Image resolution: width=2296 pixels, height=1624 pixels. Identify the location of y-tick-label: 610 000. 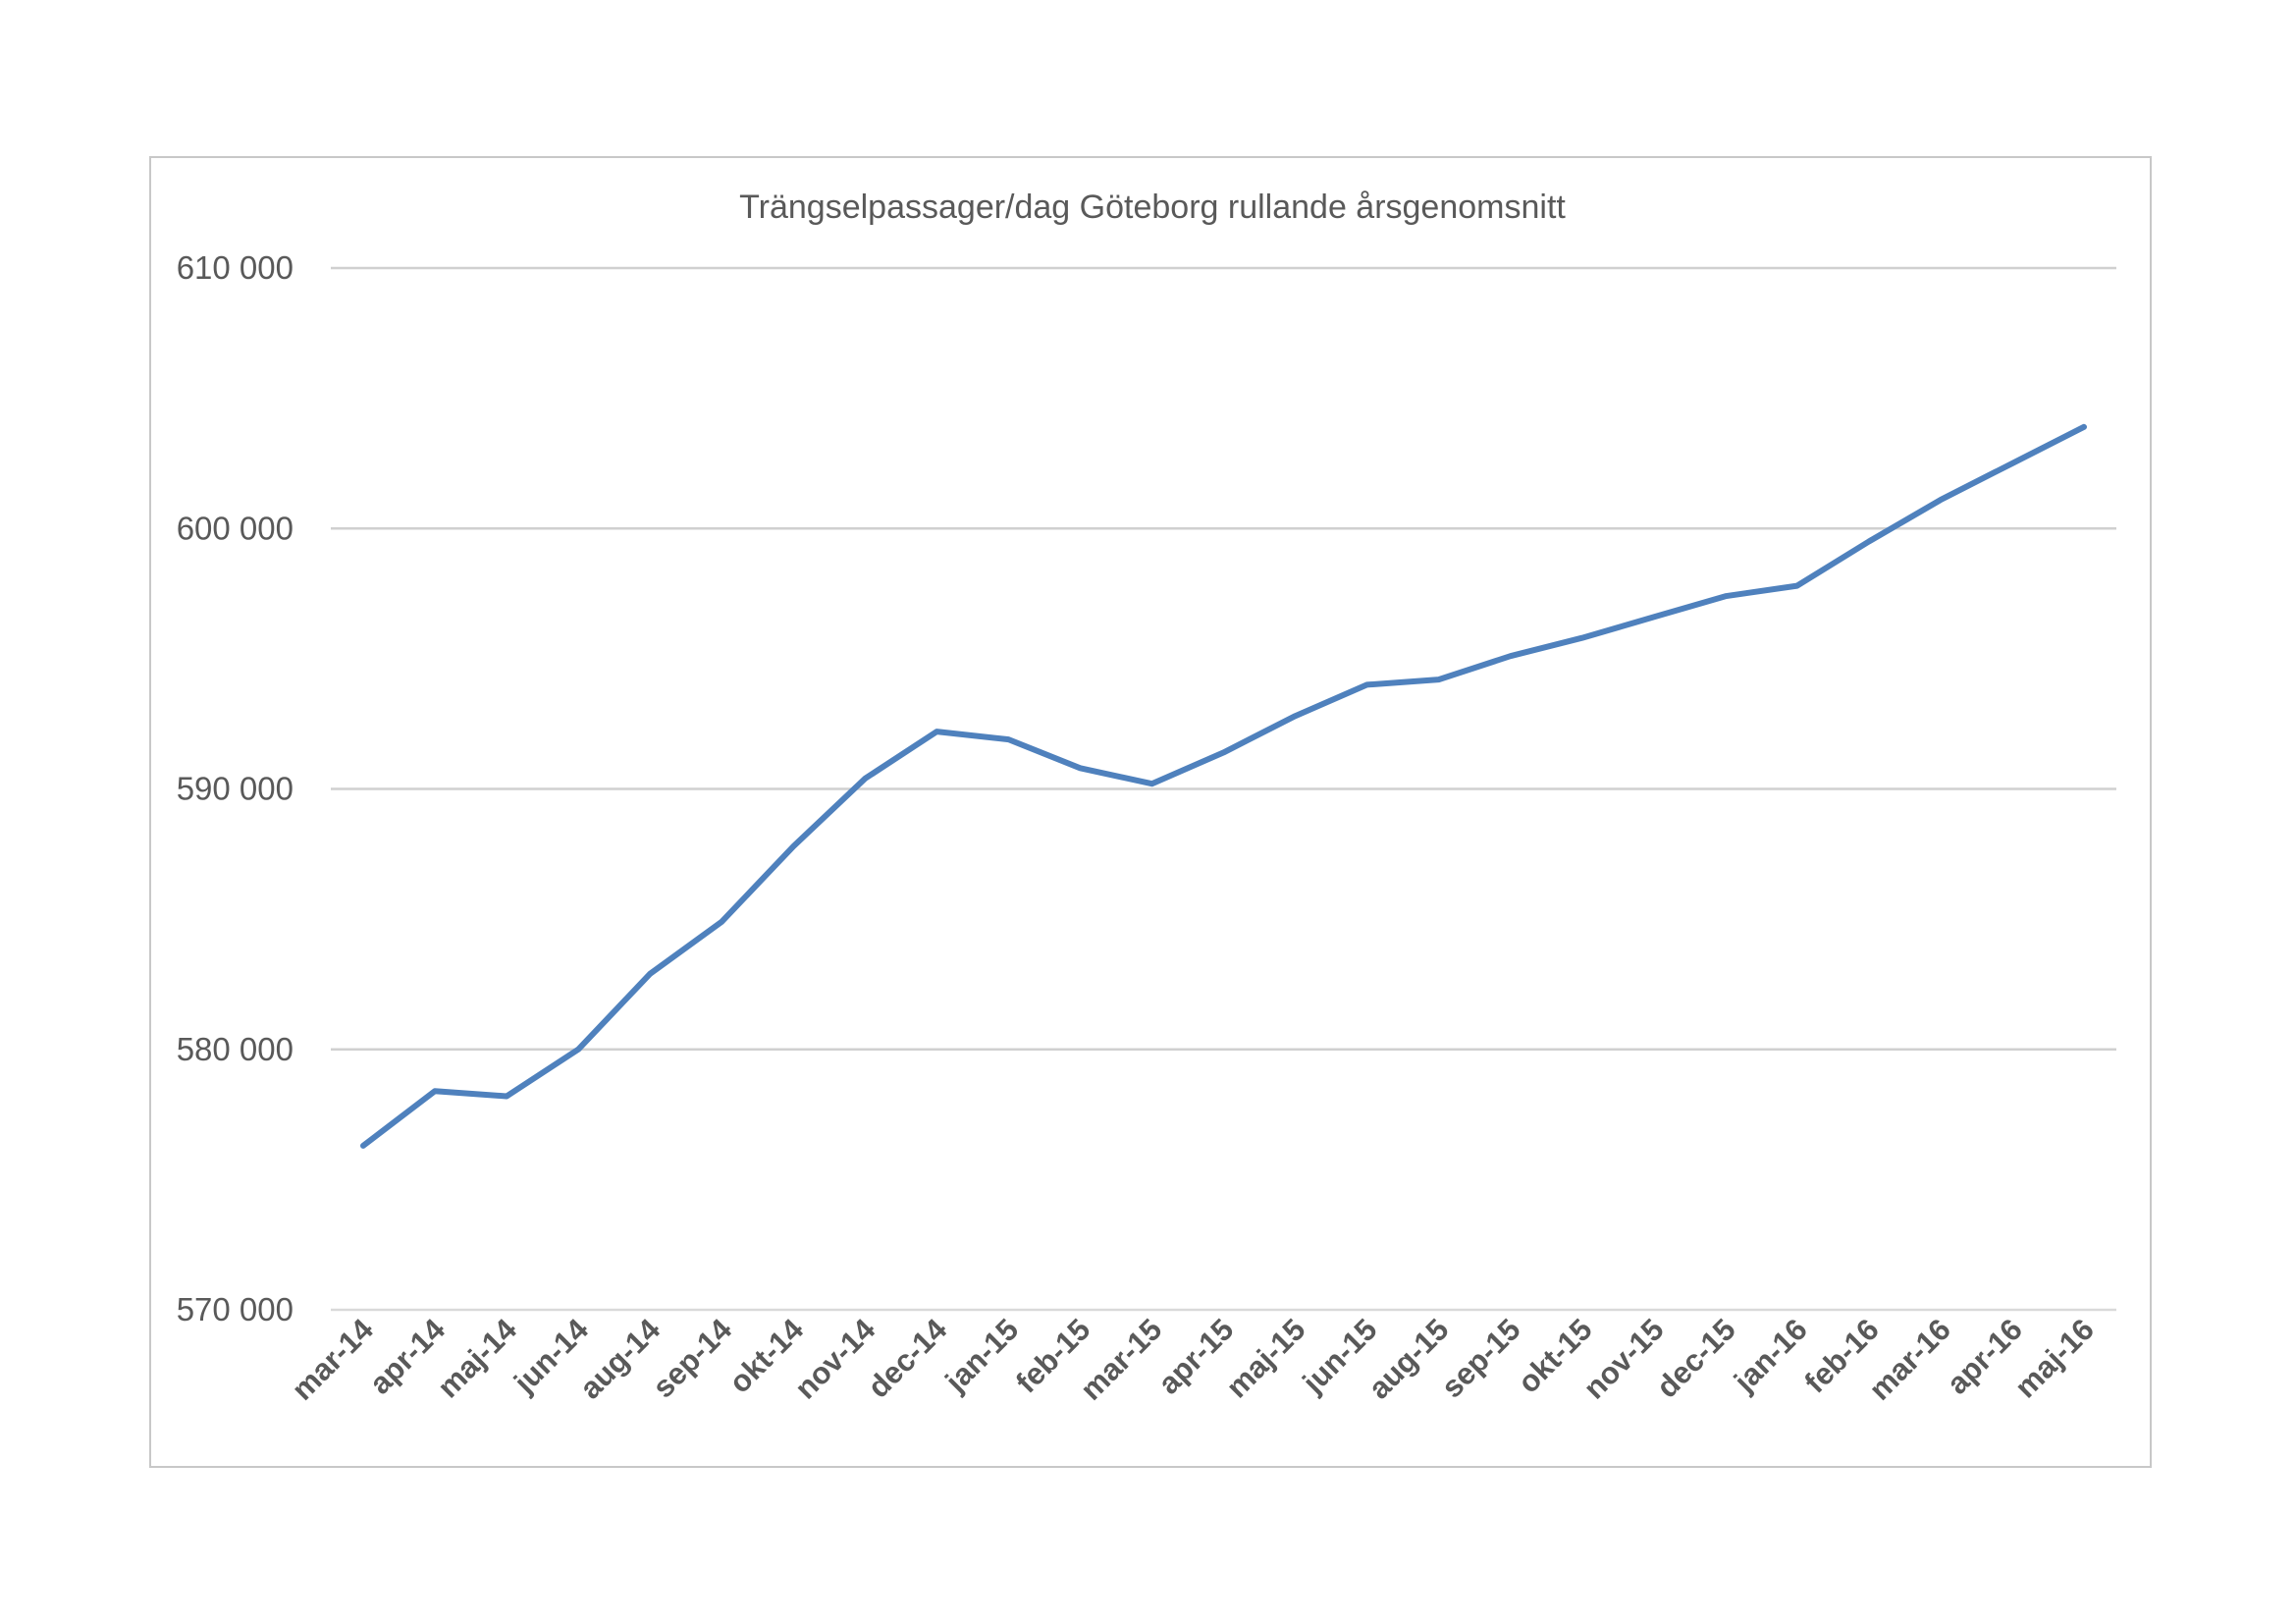
(235, 267).